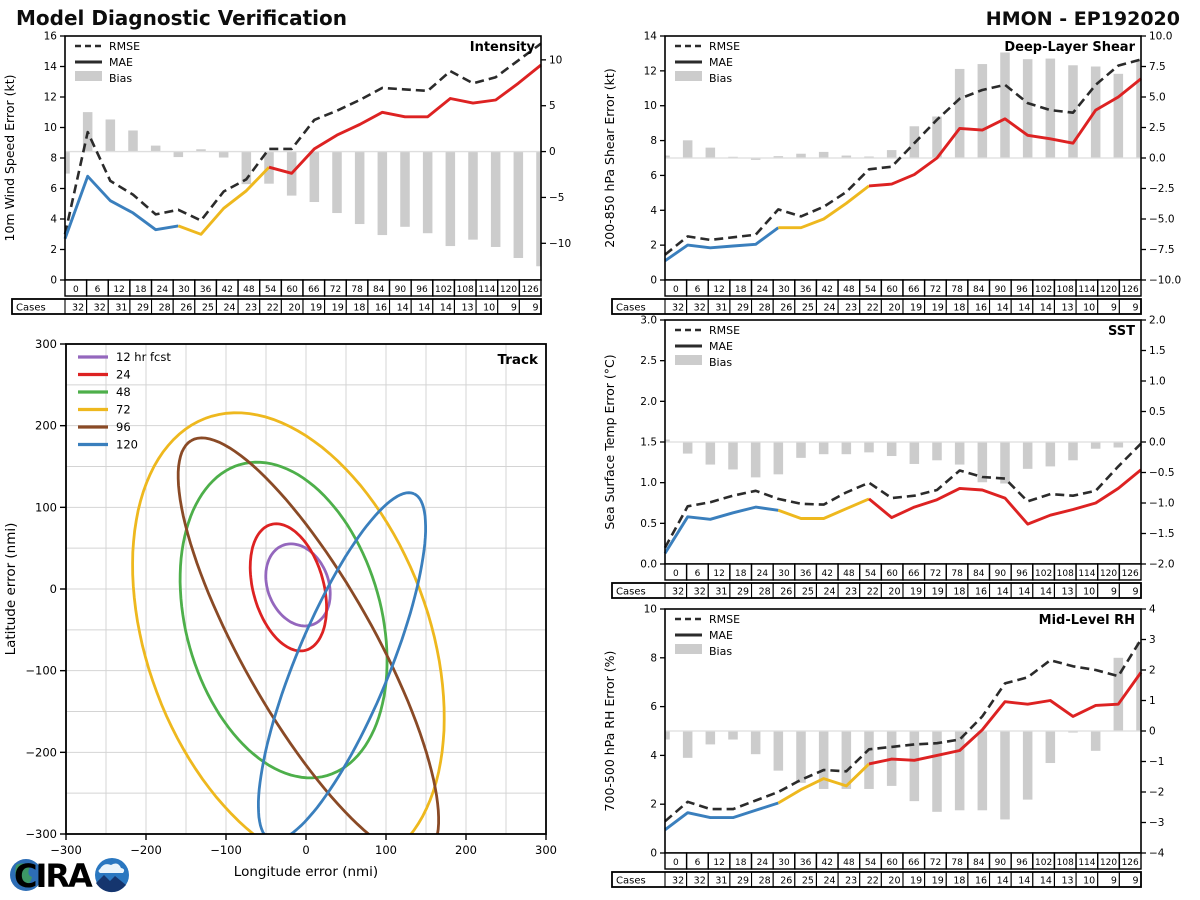  I want to click on cases-value: 20, so click(894, 592).